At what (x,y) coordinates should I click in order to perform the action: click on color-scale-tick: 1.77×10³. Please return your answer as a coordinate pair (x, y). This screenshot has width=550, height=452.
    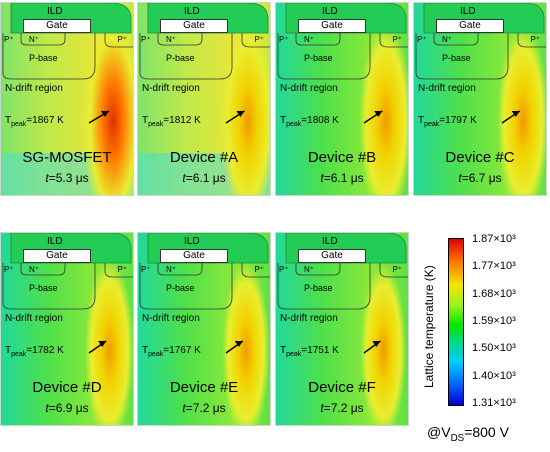
    Looking at the image, I should click on (494, 266).